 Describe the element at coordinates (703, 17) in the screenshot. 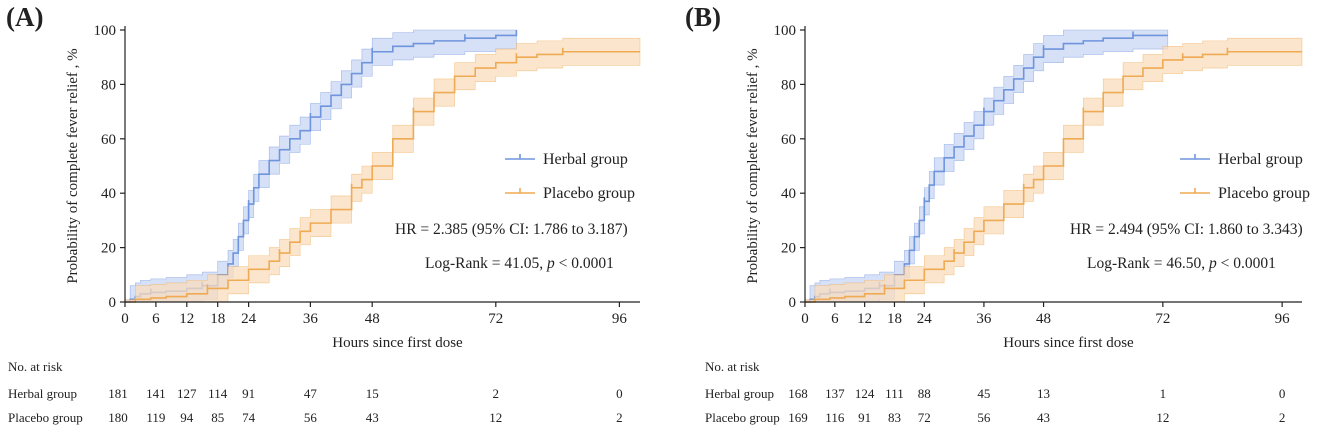

I see `panel-label: (B)` at that location.